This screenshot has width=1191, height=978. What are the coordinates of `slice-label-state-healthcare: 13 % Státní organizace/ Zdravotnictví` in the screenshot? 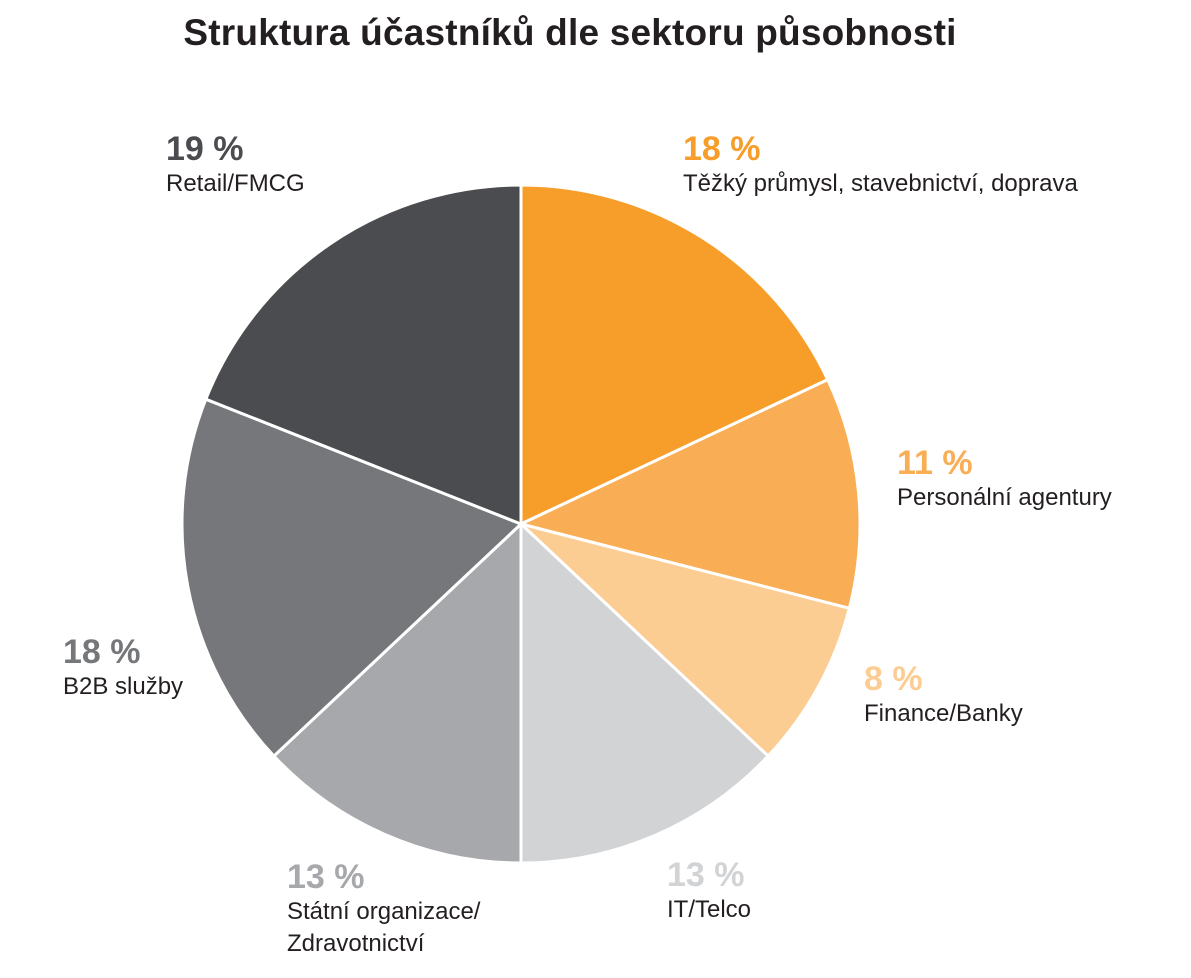 It's located at (383, 909).